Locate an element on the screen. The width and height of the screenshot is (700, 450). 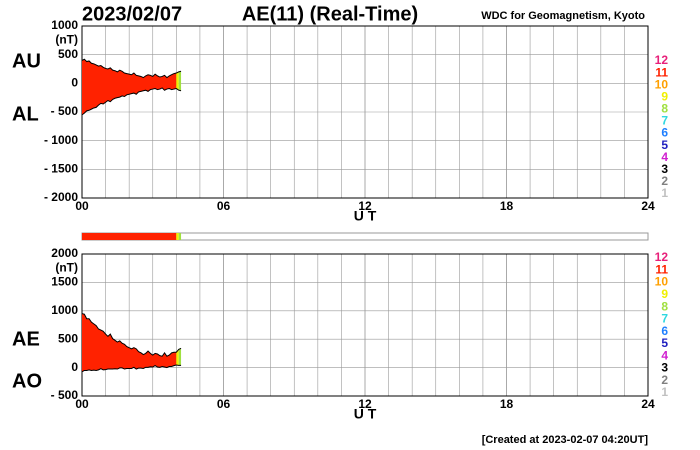
y-tick-label: 2000 is located at coordinates (64, 253).